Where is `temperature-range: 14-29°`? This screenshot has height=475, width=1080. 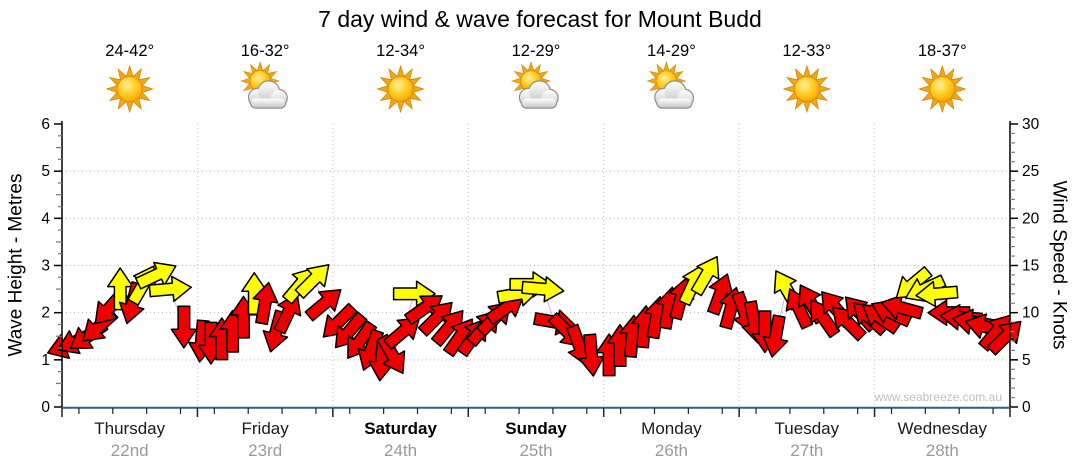
temperature-range: 14-29° is located at coordinates (671, 51).